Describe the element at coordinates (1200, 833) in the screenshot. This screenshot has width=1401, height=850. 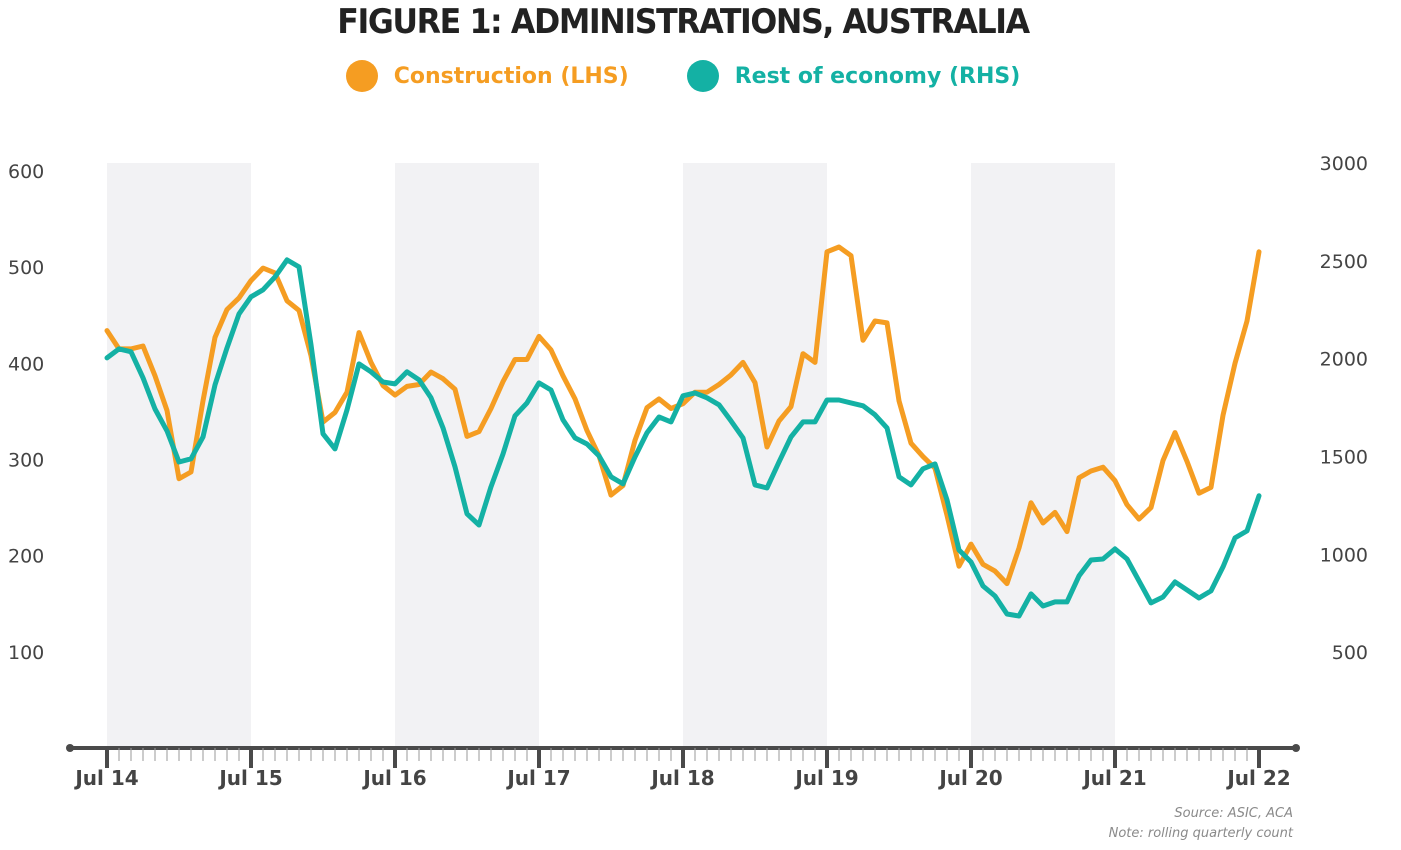
I see `methodology-note: Note: rolling quarterly count` at that location.